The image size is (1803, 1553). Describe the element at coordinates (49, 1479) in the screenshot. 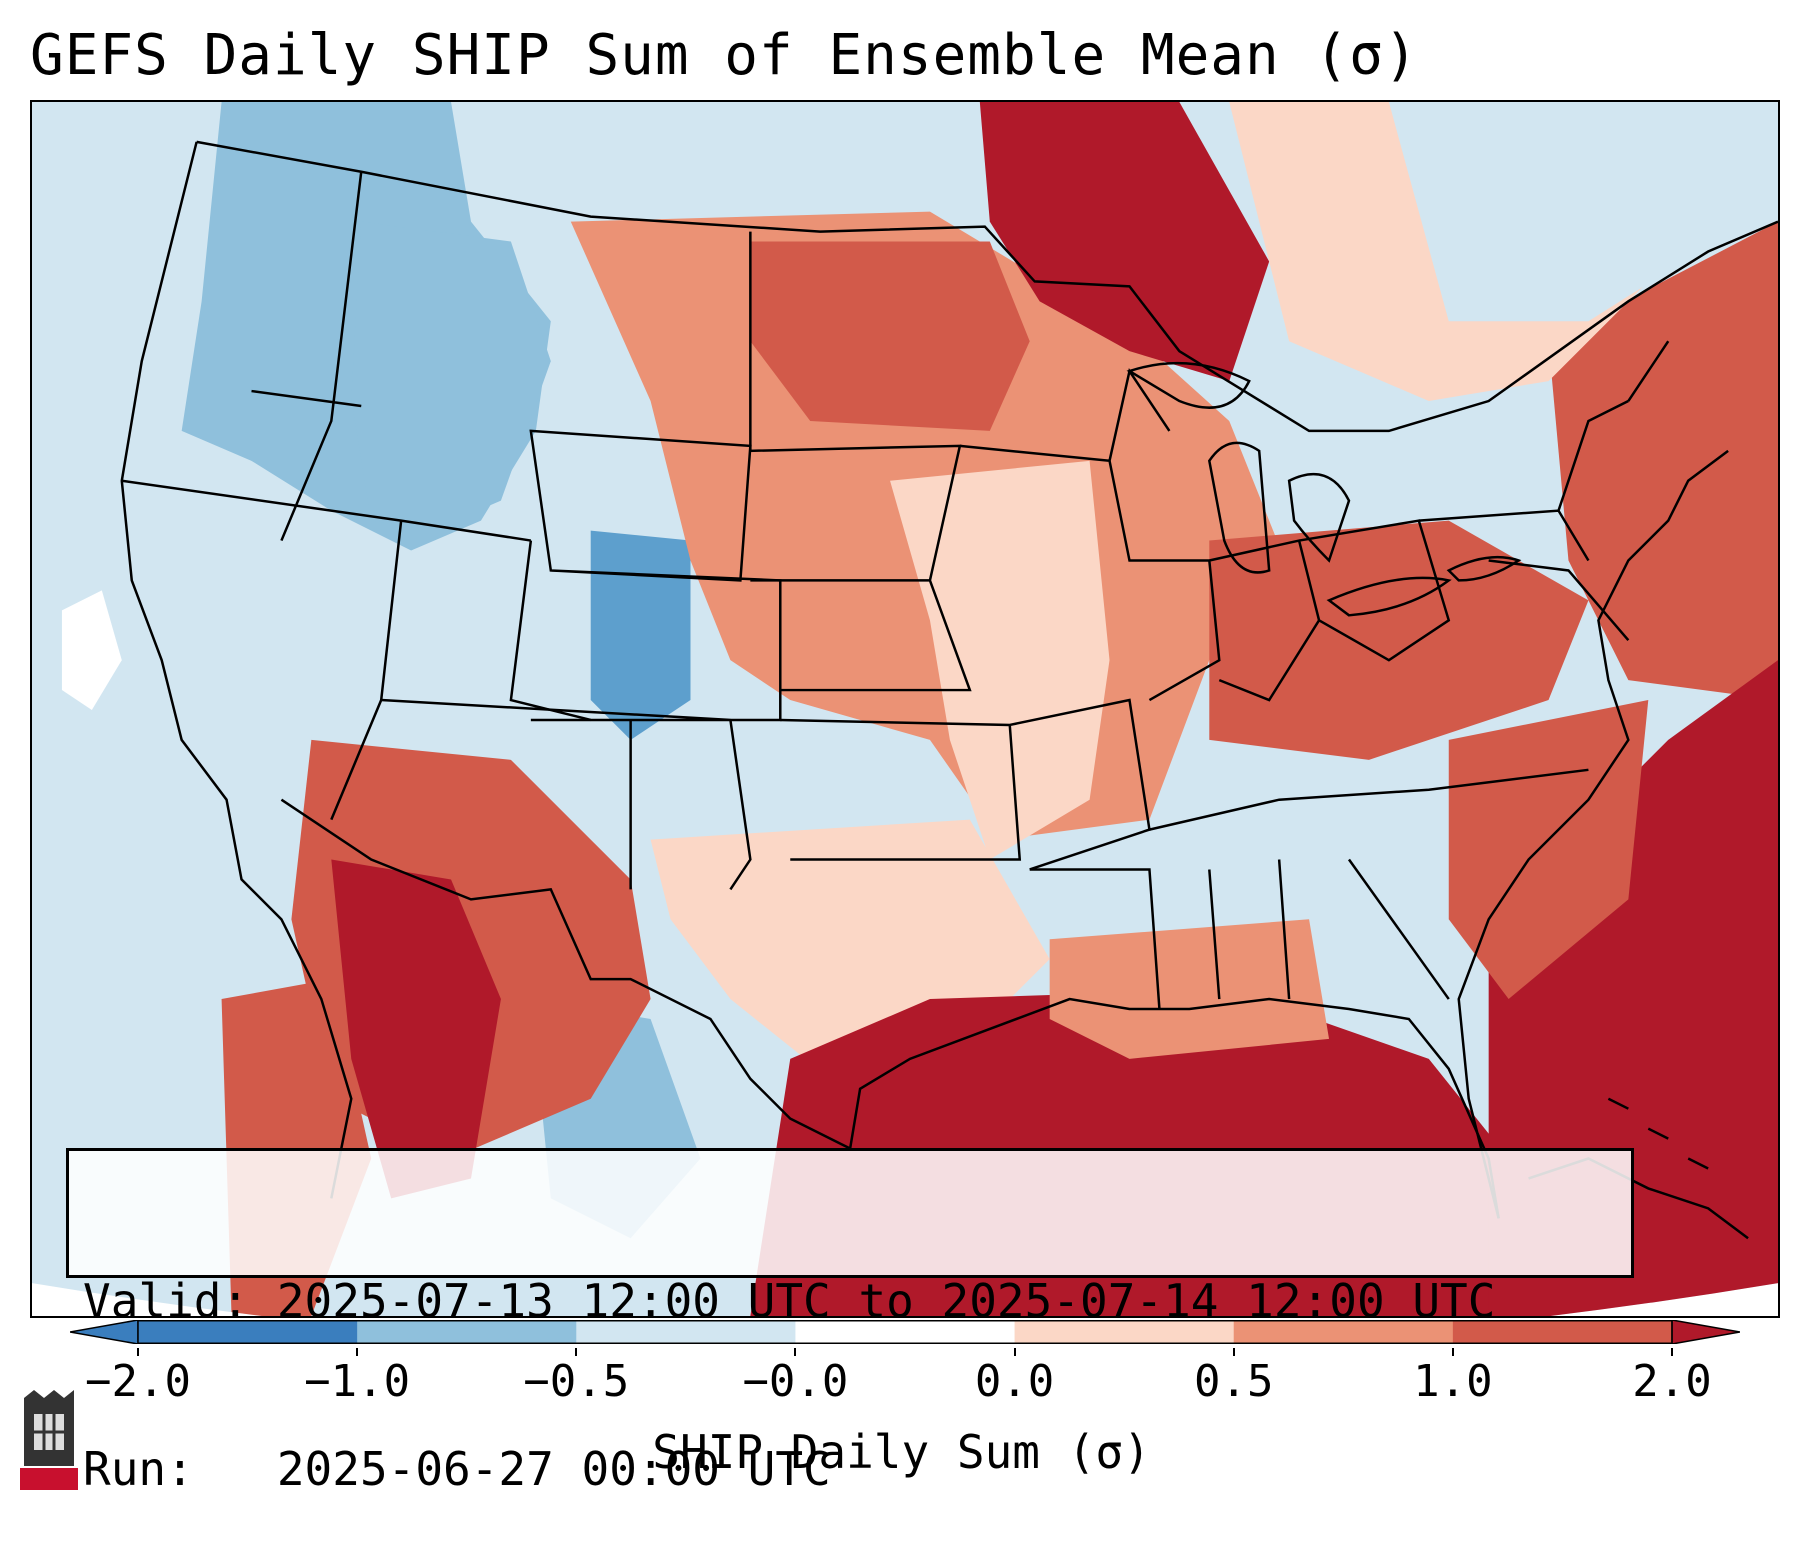

I see `logo-banner` at that location.